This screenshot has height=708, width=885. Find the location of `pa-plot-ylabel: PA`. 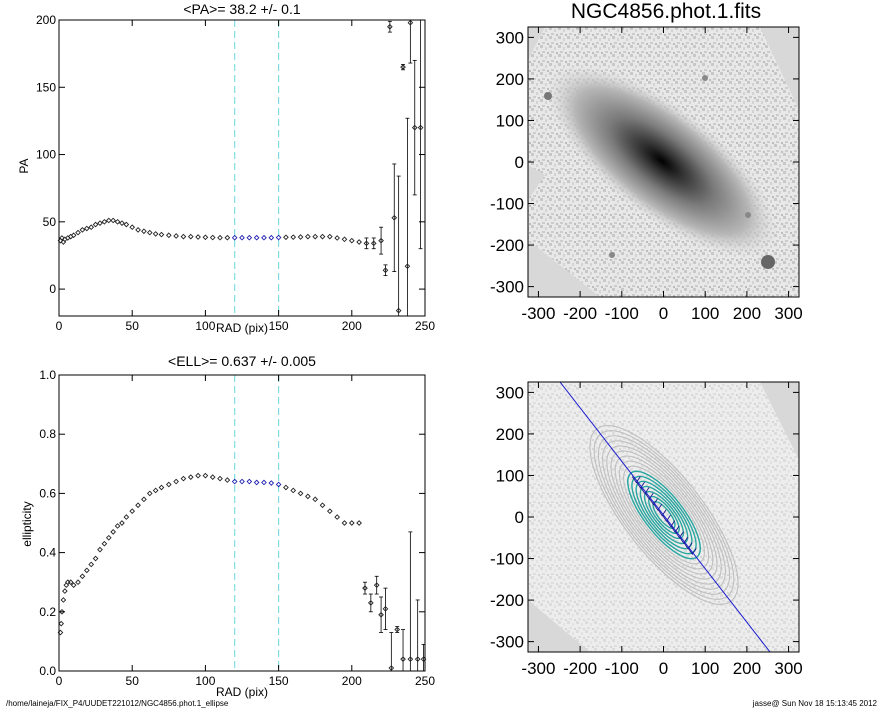

pa-plot-ylabel: PA is located at coordinates (24, 165).